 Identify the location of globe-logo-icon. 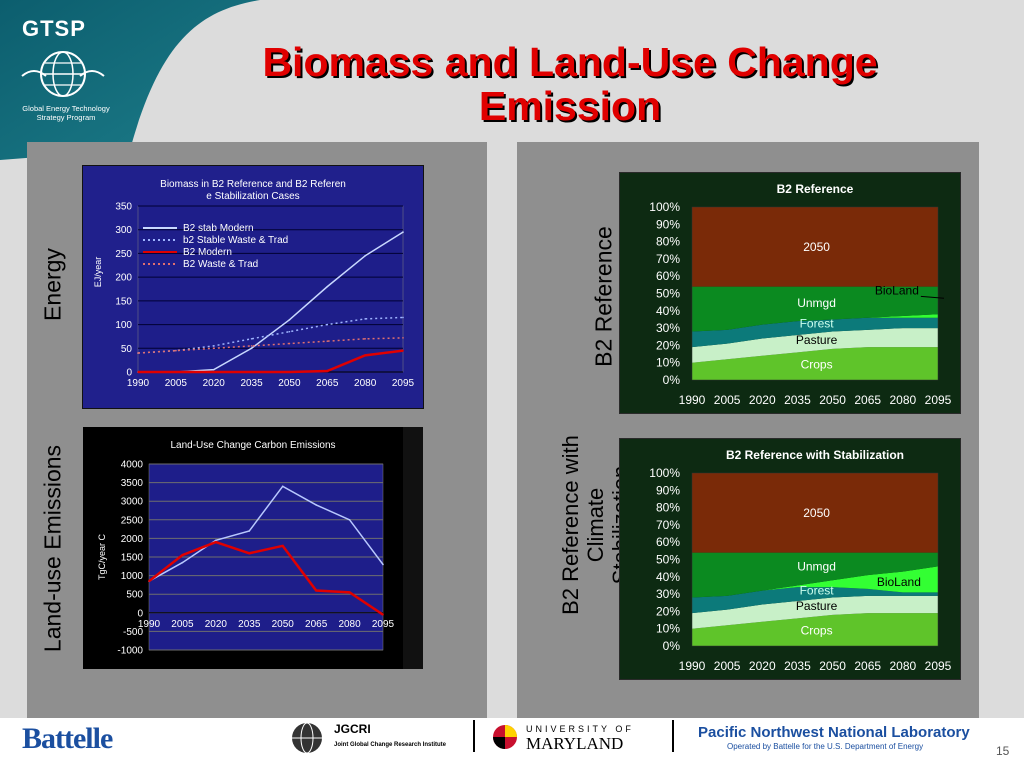
(63, 74).